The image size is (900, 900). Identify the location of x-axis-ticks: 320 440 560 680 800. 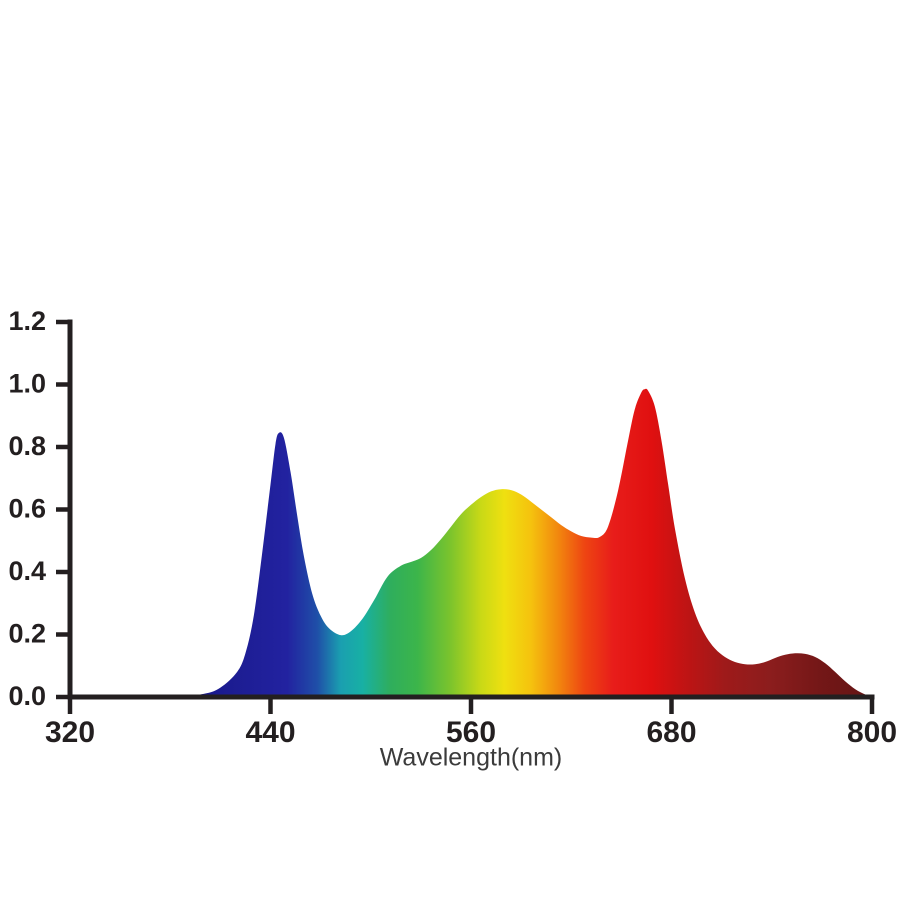
(471, 723).